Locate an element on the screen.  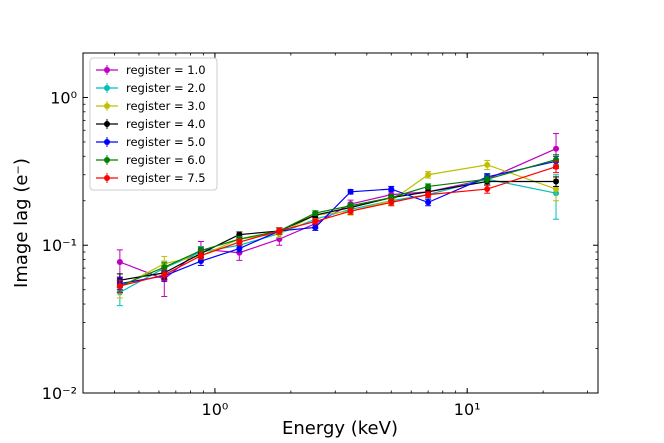
legend-entry: register = 6.0 is located at coordinates (151, 160).